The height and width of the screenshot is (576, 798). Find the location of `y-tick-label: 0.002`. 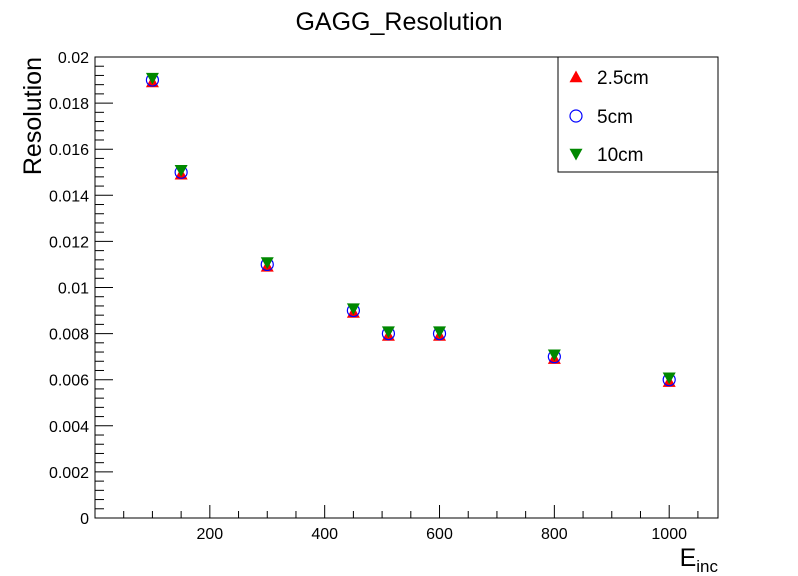

y-tick-label: 0.002 is located at coordinates (69, 473).